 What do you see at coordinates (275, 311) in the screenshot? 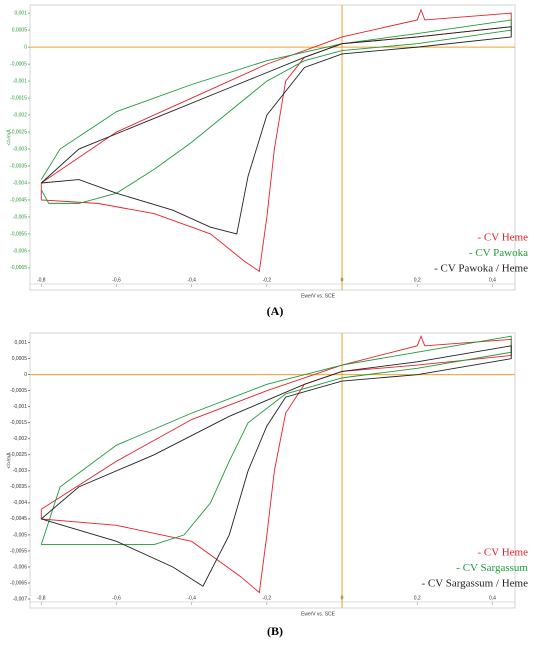
I see `panel-label: (A)` at bounding box center [275, 311].